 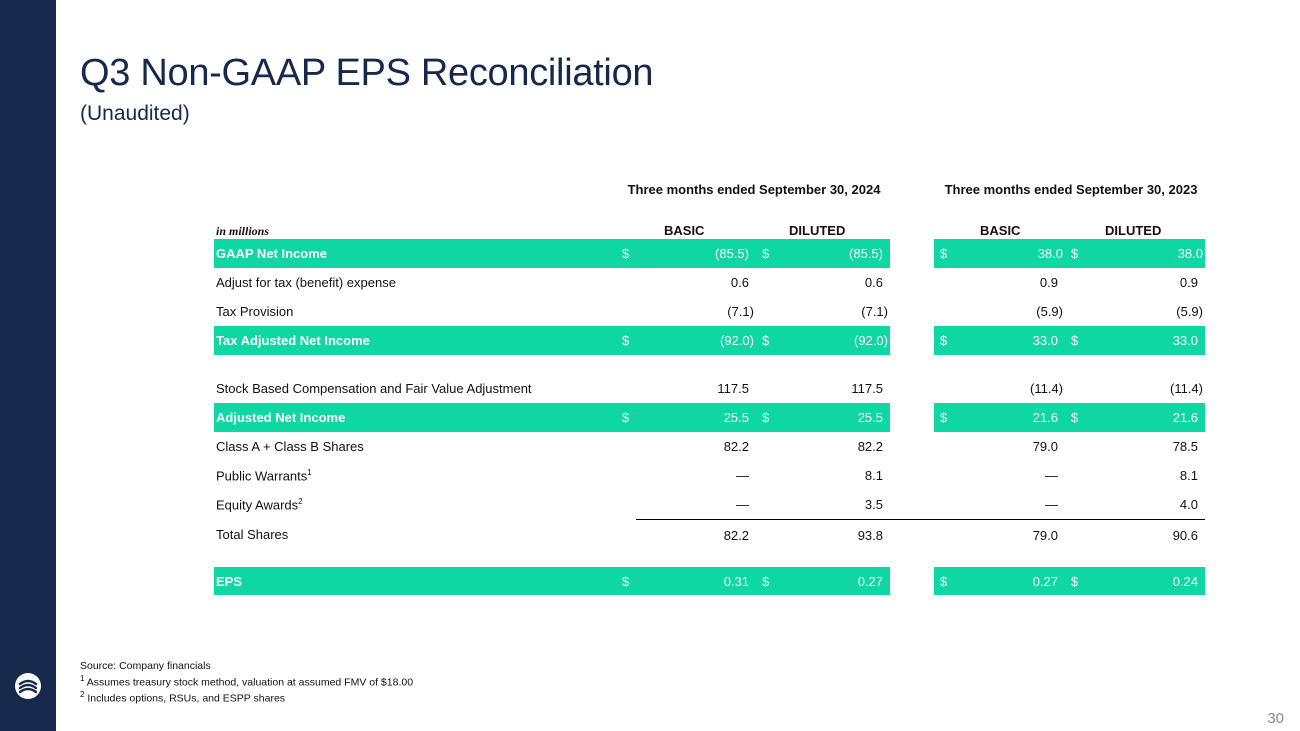 I want to click on page-title: Q3 Non-GAAP EPS Reconciliation, so click(x=367, y=73).